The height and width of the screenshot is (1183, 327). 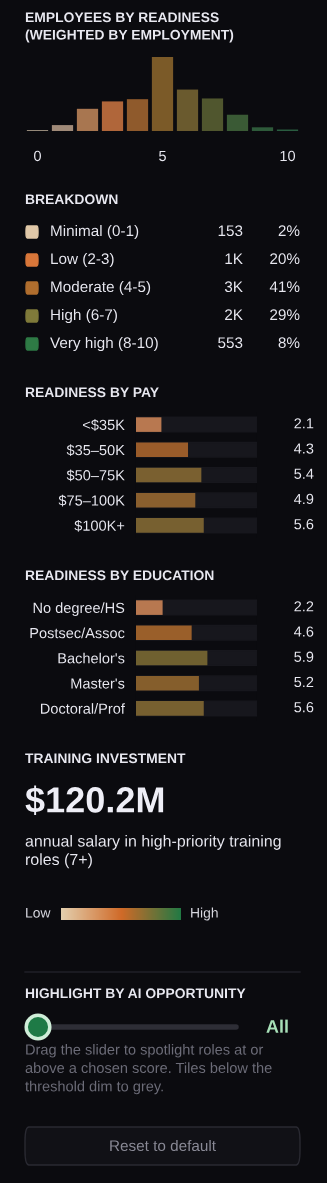 I want to click on text: Low, so click(x=38, y=913).